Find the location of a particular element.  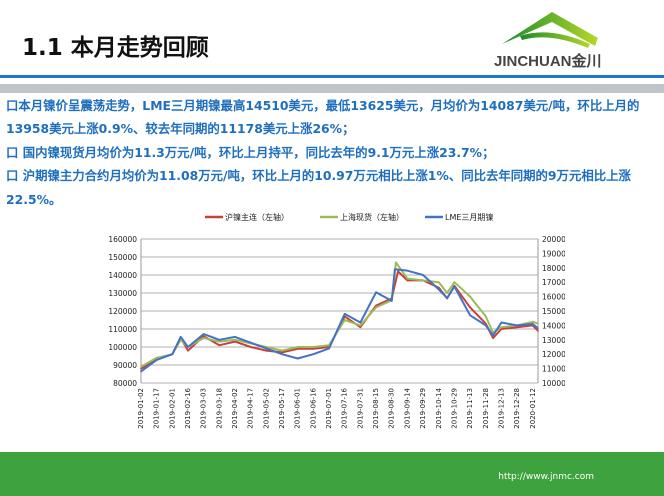

legend-label: 上海现货（左轴） is located at coordinates (372, 217).